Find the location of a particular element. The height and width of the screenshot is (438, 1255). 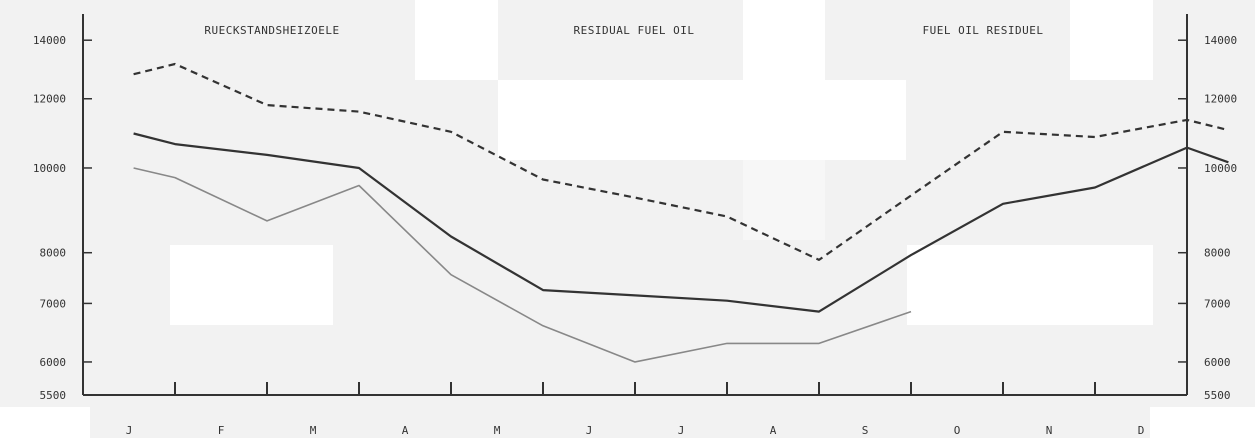

left-y-tick-label: 5500 is located at coordinates (53, 395).